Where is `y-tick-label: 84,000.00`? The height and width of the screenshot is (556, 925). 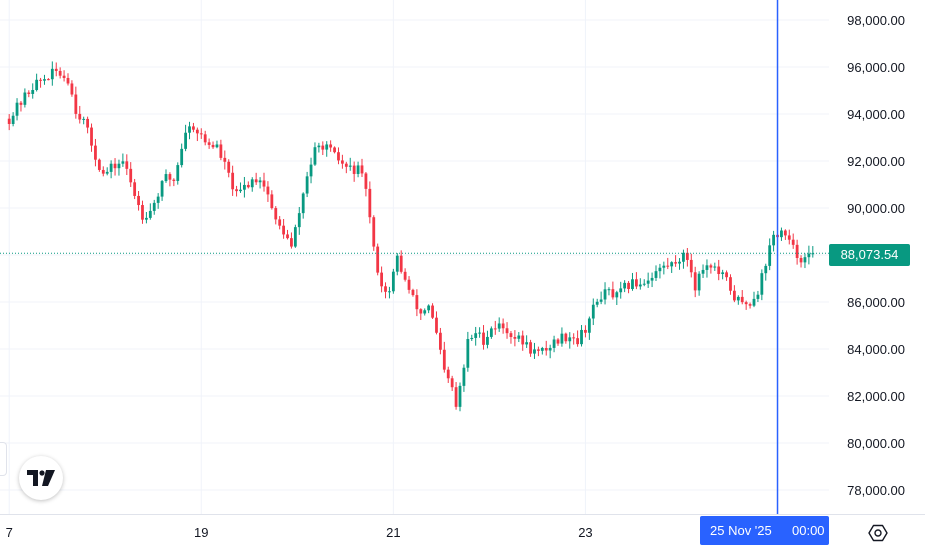 y-tick-label: 84,000.00 is located at coordinates (876, 349).